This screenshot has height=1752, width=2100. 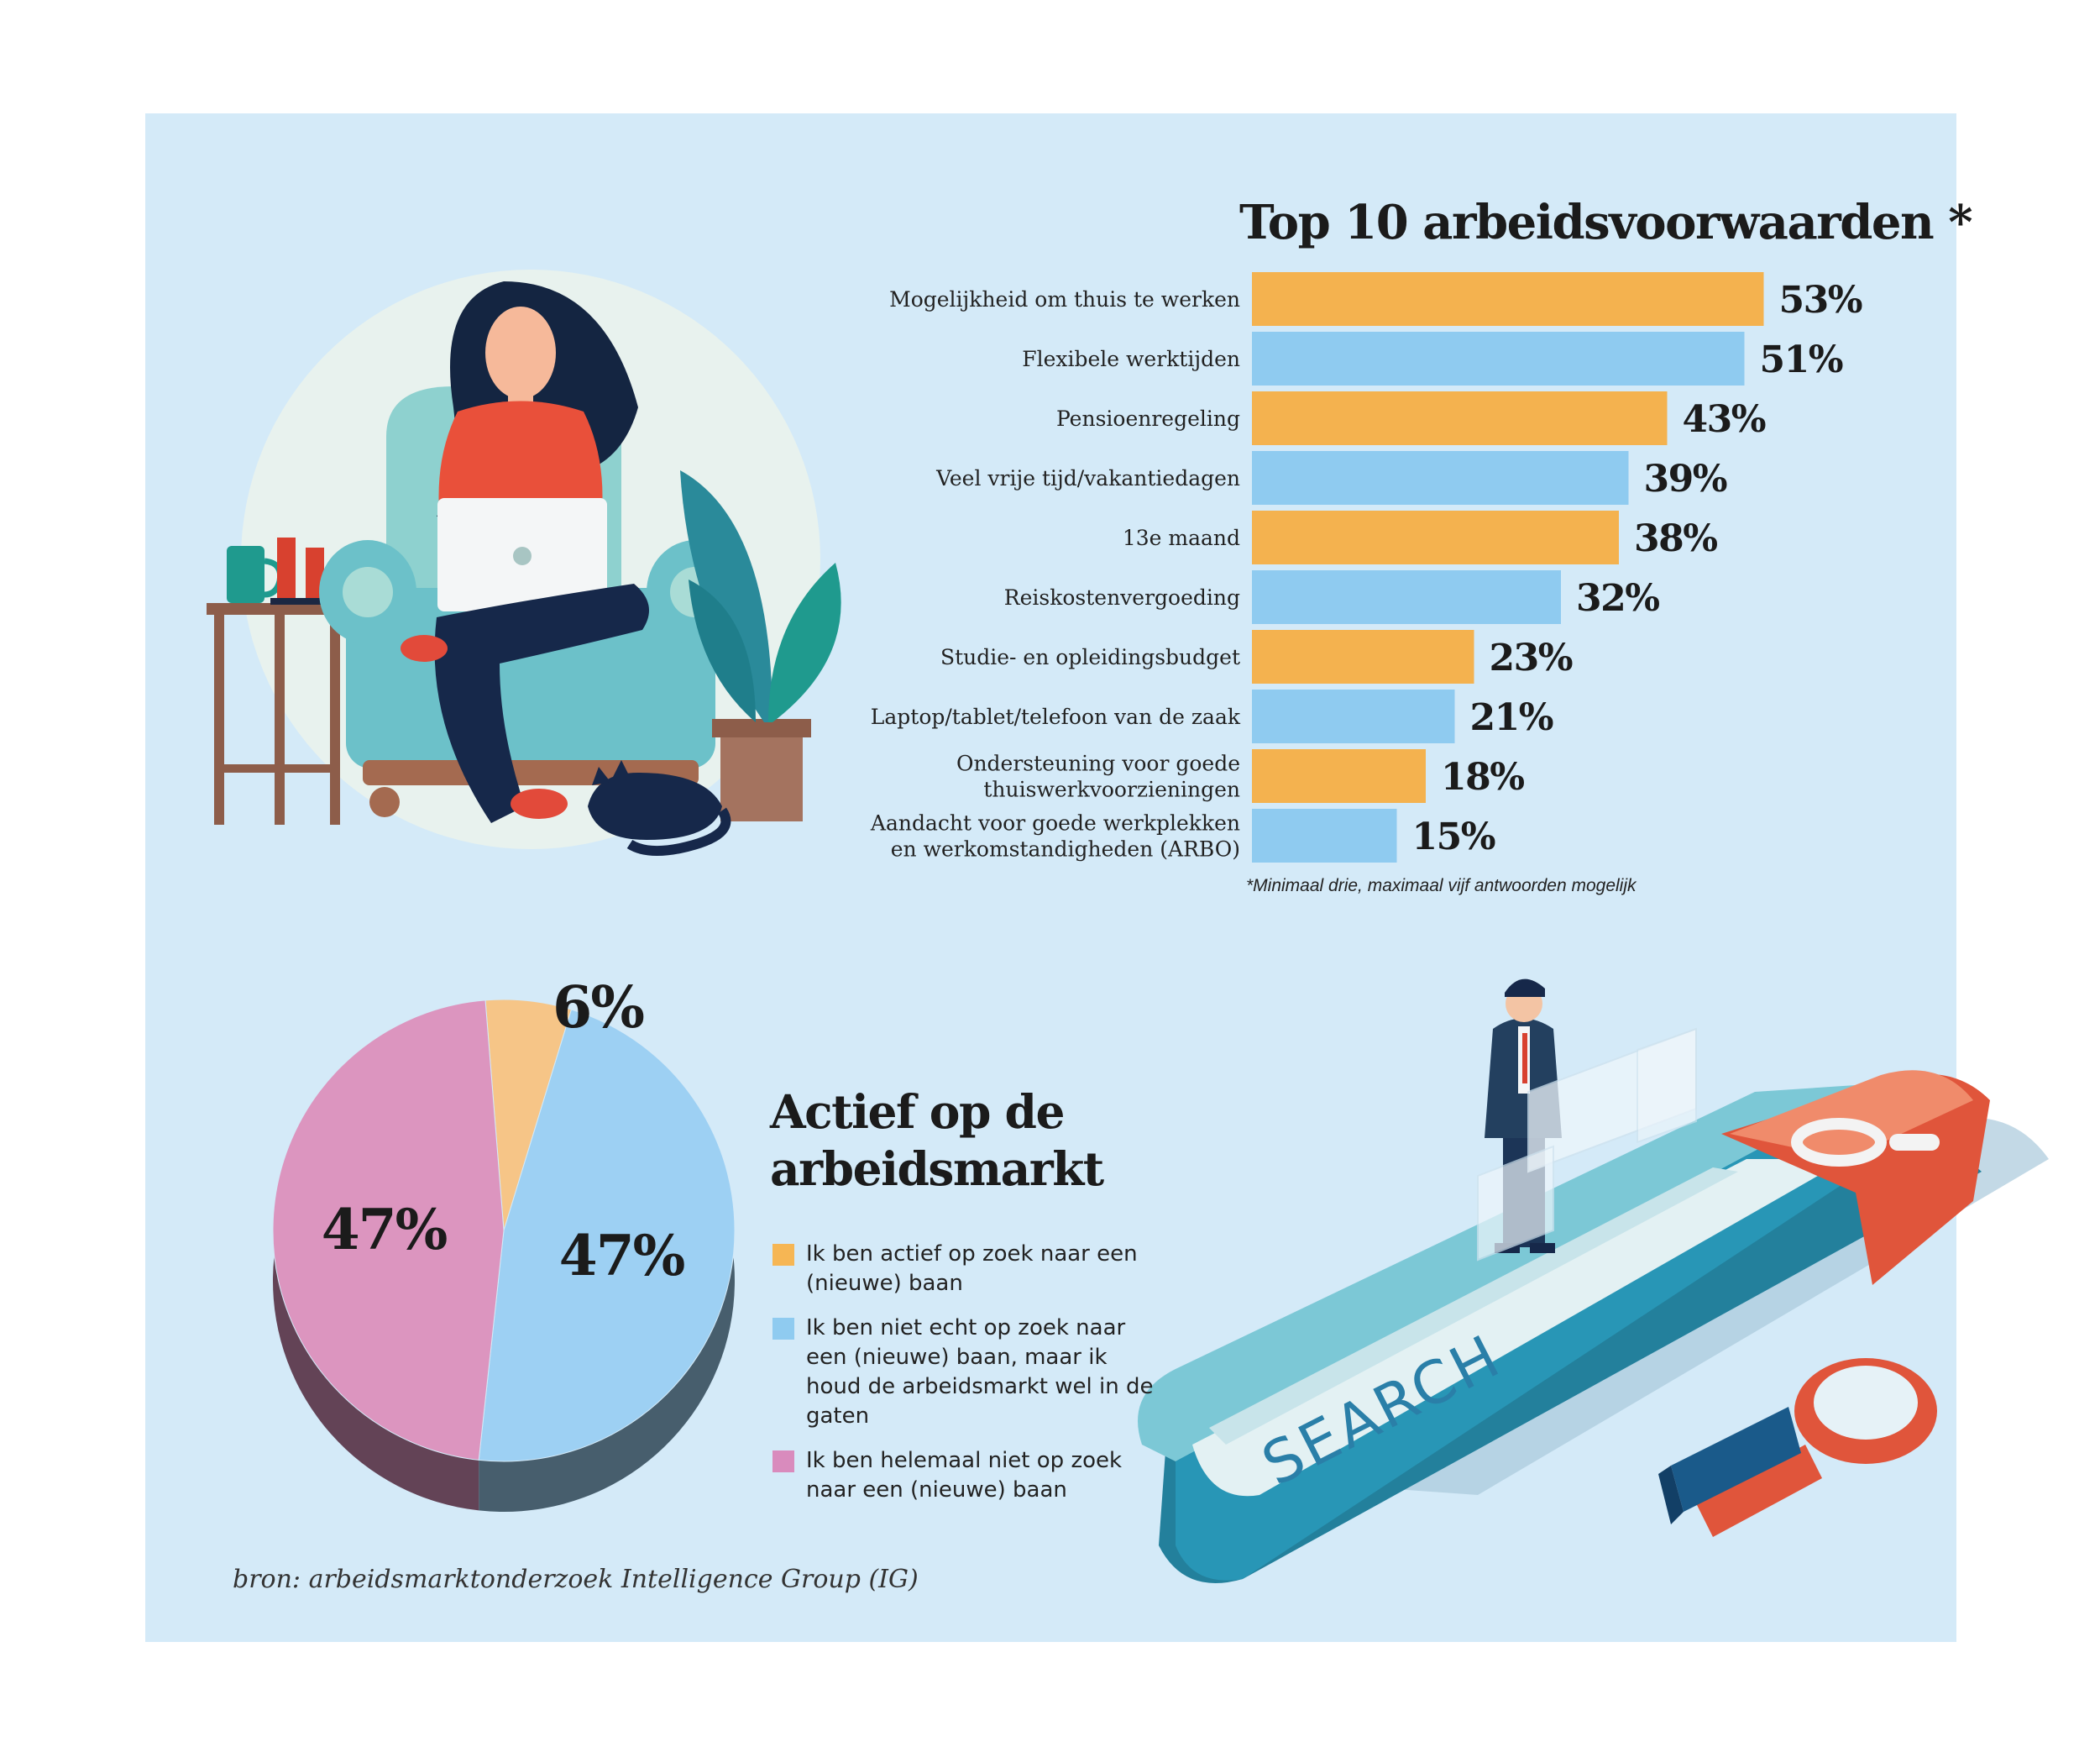 I want to click on bar-category-label: 13e maand, so click(x=1181, y=538).